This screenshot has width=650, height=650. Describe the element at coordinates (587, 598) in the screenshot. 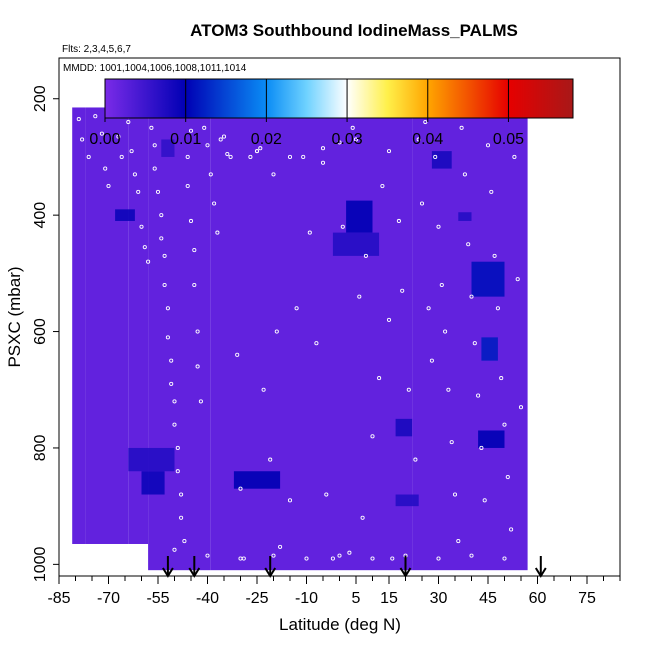

I see `x-tick-label: 75` at that location.